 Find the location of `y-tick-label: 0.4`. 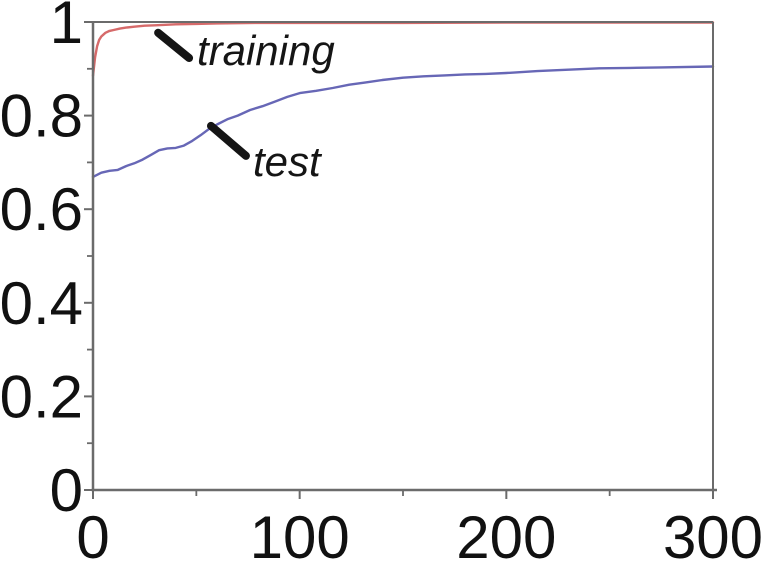

y-tick-label: 0.4 is located at coordinates (41, 303).